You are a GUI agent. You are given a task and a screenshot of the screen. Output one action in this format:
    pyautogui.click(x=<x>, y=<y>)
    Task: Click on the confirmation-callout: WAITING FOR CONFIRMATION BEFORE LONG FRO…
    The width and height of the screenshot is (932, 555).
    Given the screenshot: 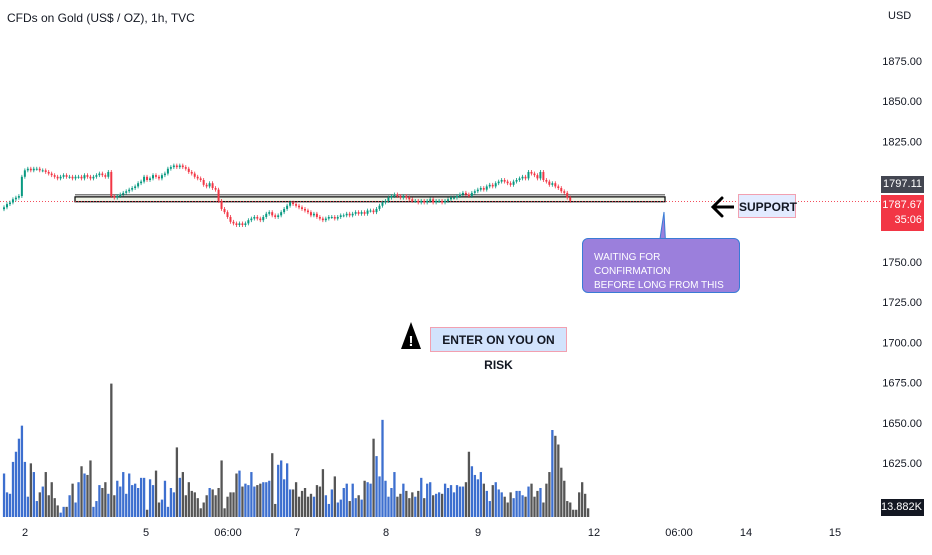 What is the action you would take?
    pyautogui.click(x=661, y=271)
    